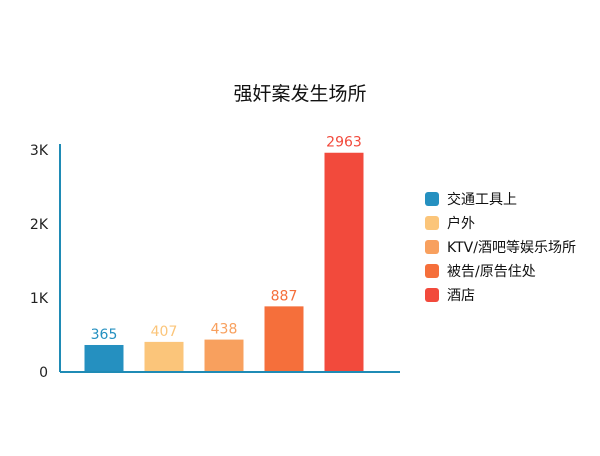 The width and height of the screenshot is (600, 456). What do you see at coordinates (284, 296) in the screenshot?
I see `data-label: 887` at bounding box center [284, 296].